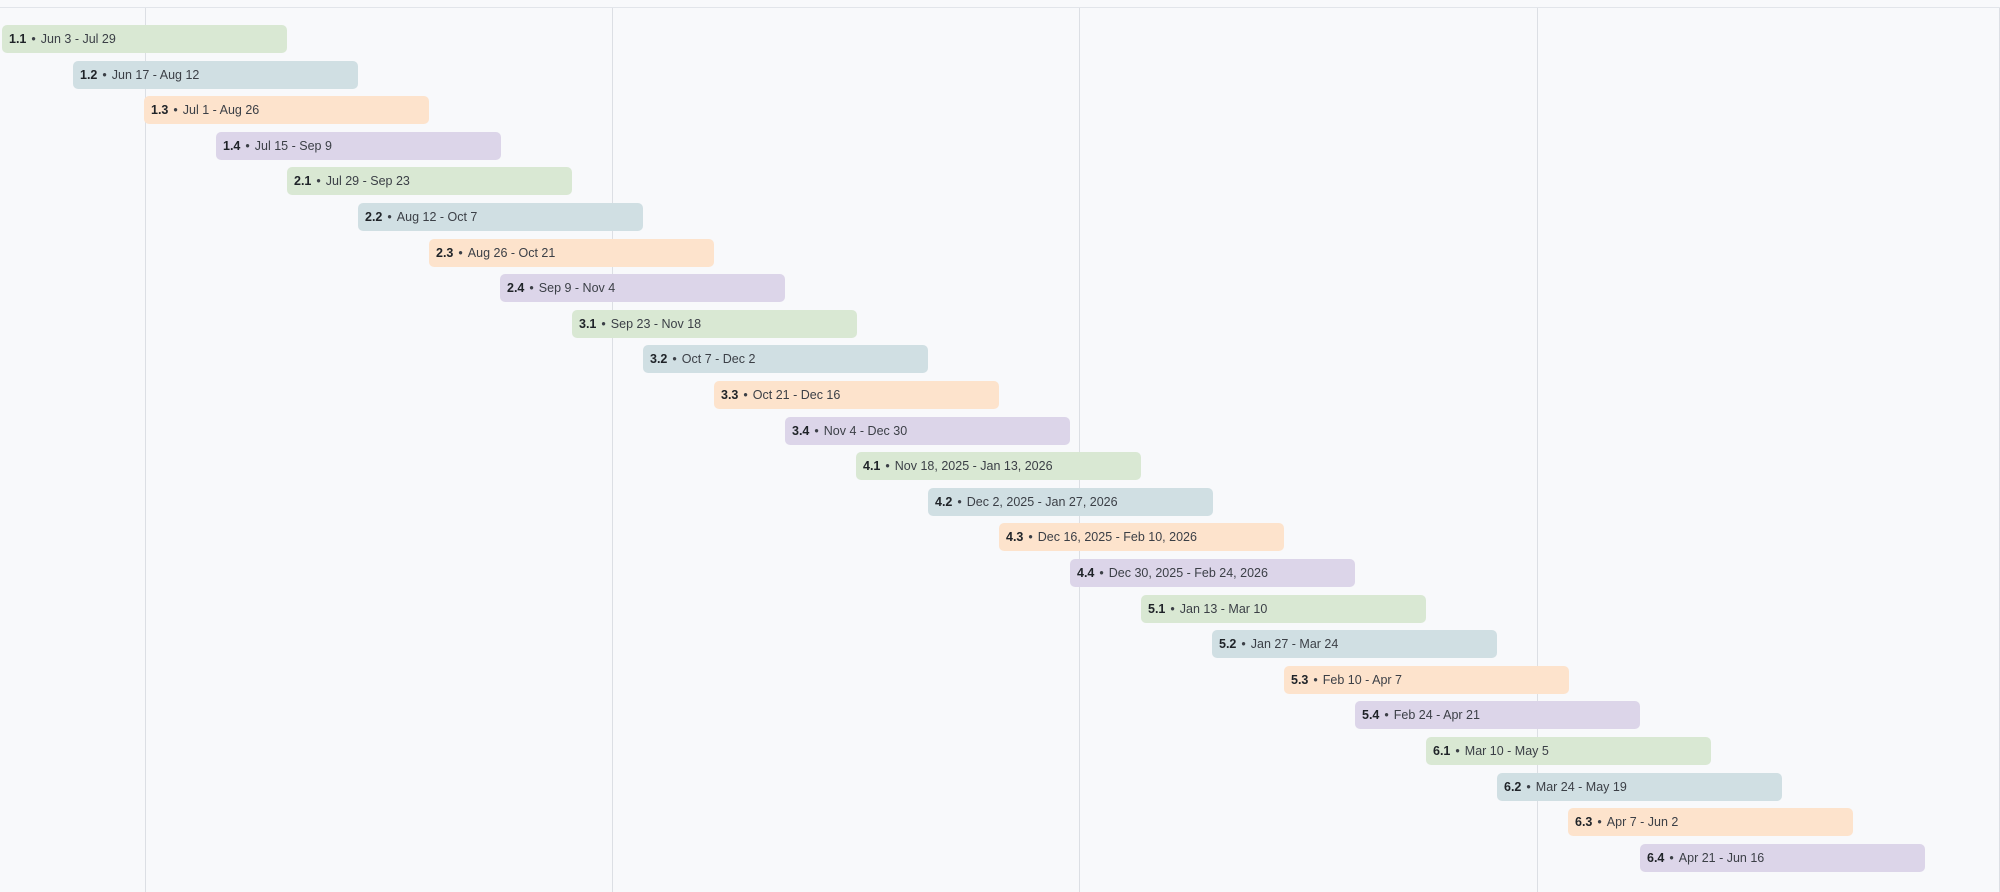 The height and width of the screenshot is (892, 2000). What do you see at coordinates (286, 110) in the screenshot?
I see `task-bar: 1.3 • Jul 1 - Aug 26` at bounding box center [286, 110].